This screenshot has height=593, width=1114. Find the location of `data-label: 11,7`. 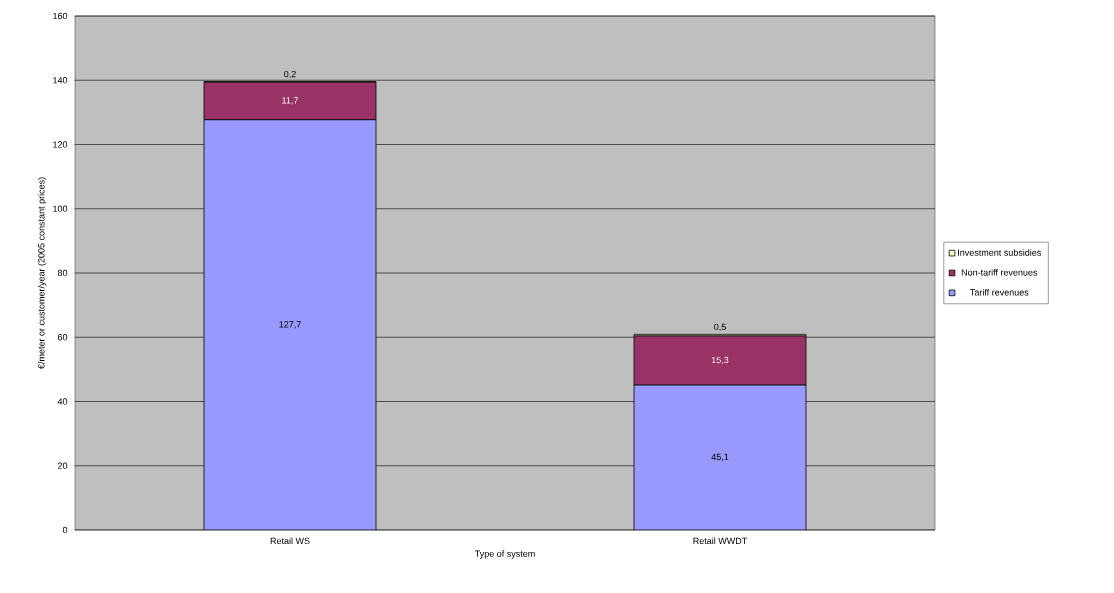

data-label: 11,7 is located at coordinates (290, 101).